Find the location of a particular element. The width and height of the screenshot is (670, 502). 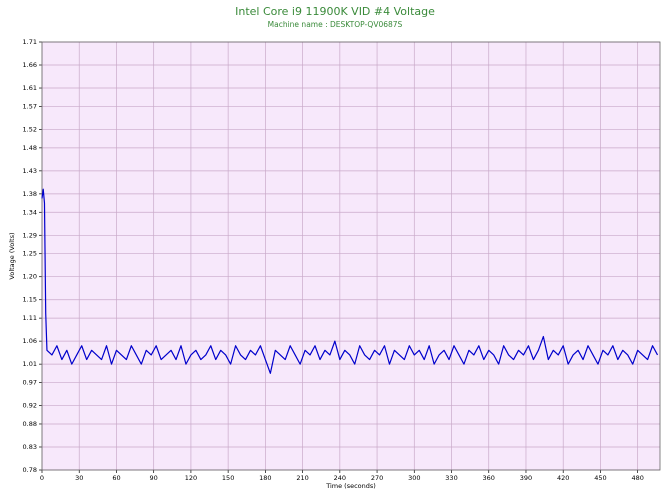

x-tick-label: 0 is located at coordinates (42, 478).